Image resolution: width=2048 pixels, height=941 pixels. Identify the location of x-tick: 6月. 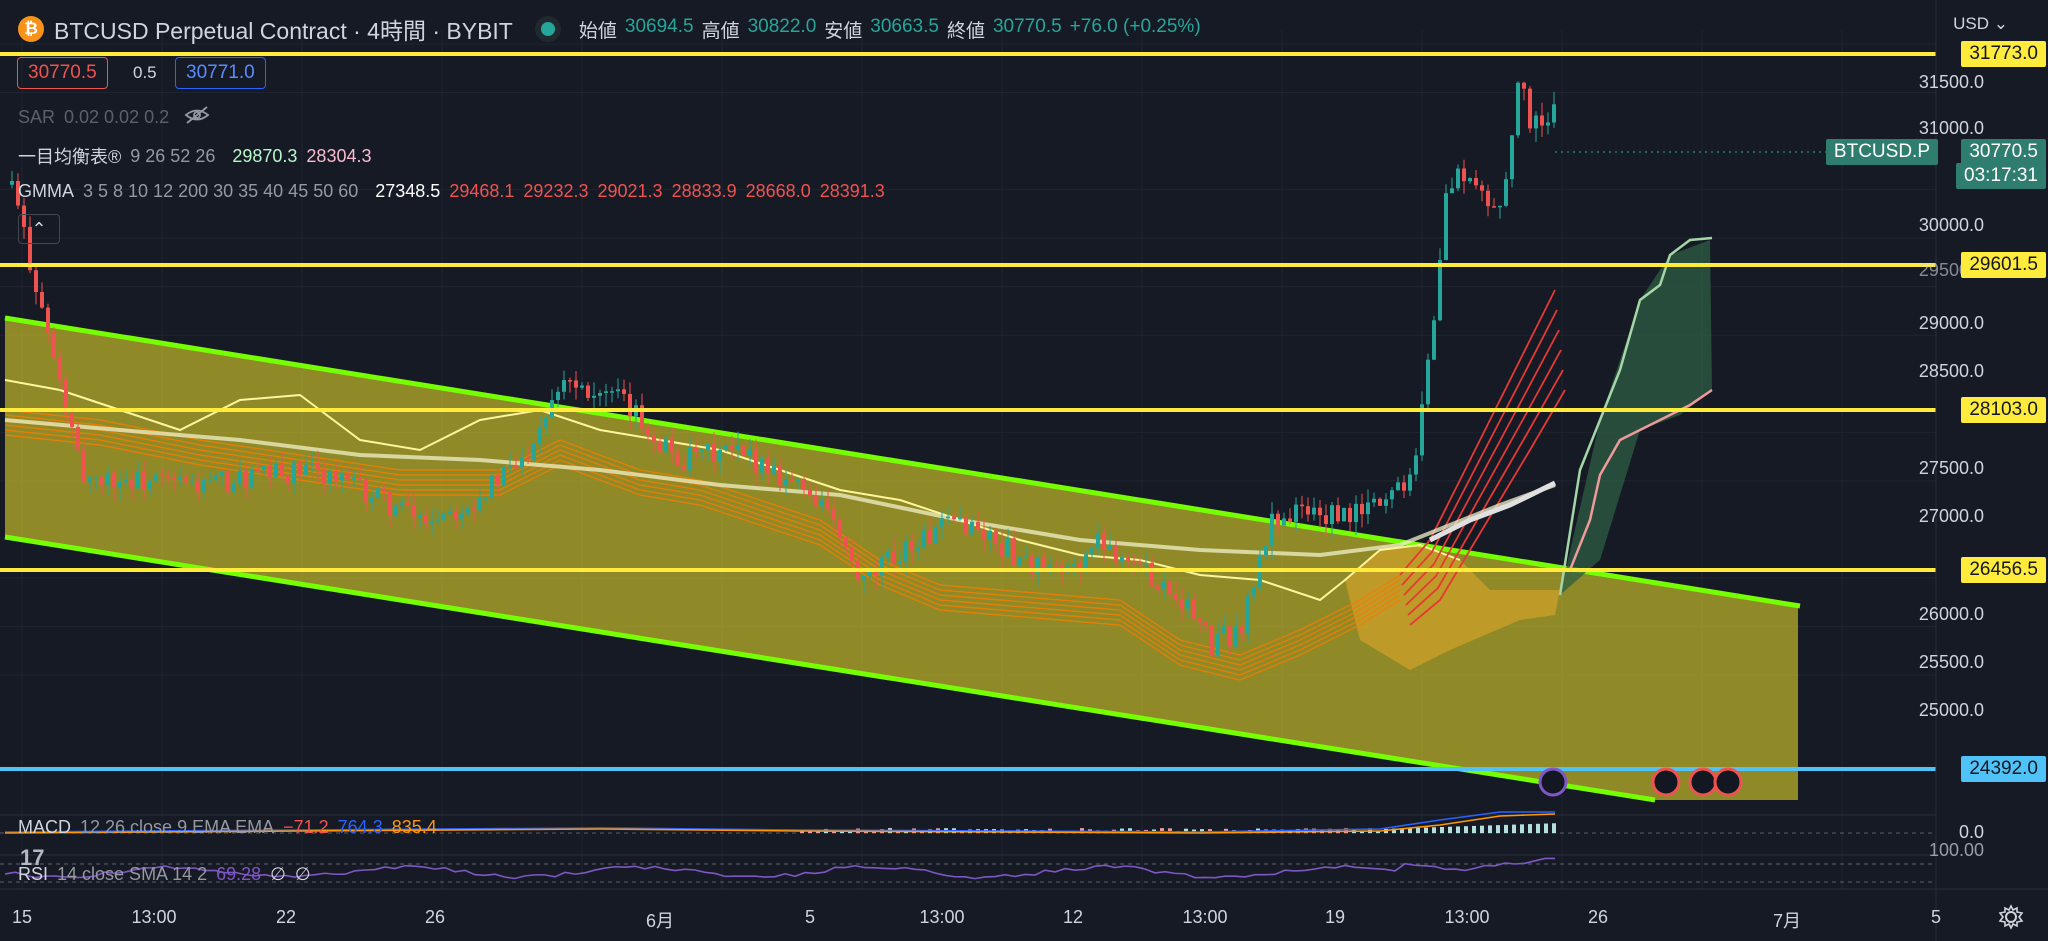
(660, 921).